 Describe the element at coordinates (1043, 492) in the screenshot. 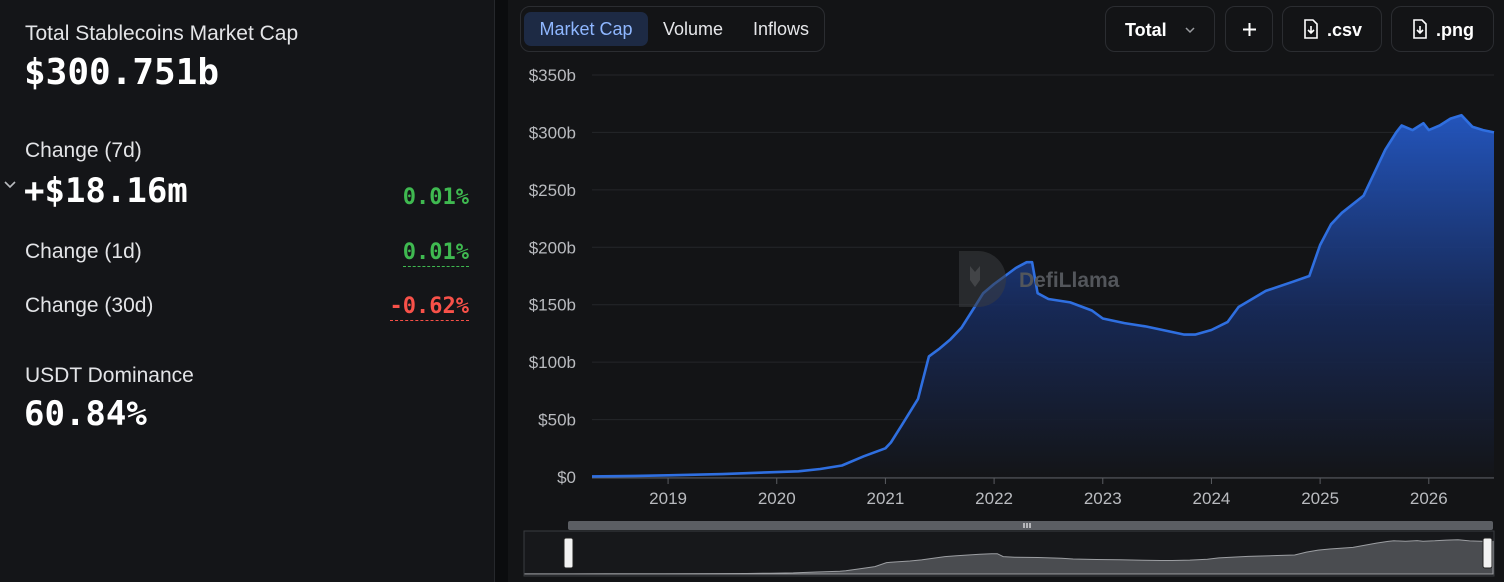

I see `x-axis: 2019 2020 2021 2022 2023 2024 2025 2026` at that location.